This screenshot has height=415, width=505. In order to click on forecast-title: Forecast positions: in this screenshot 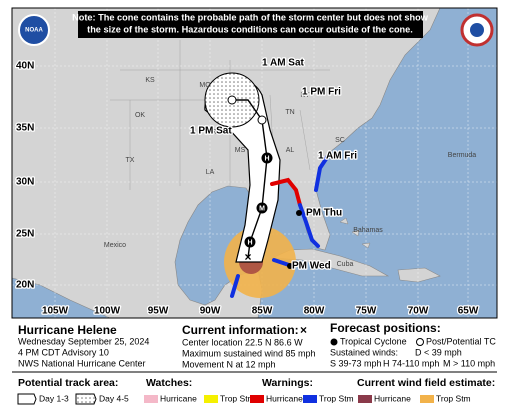, I will do `click(385, 328)`.